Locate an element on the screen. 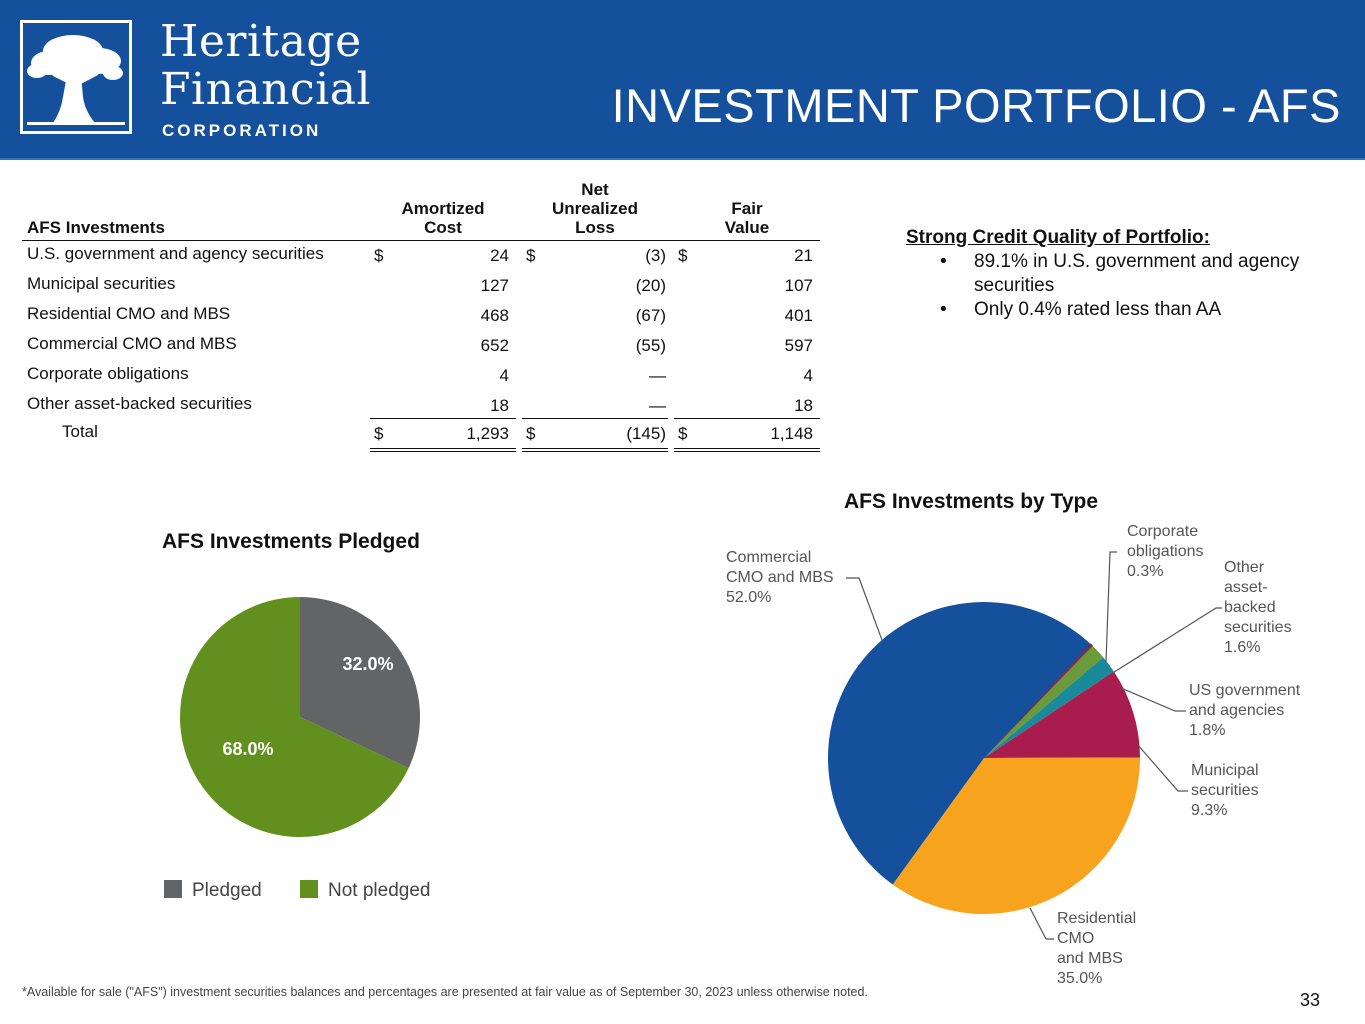  pie-data-label: 32.0% is located at coordinates (367, 664).